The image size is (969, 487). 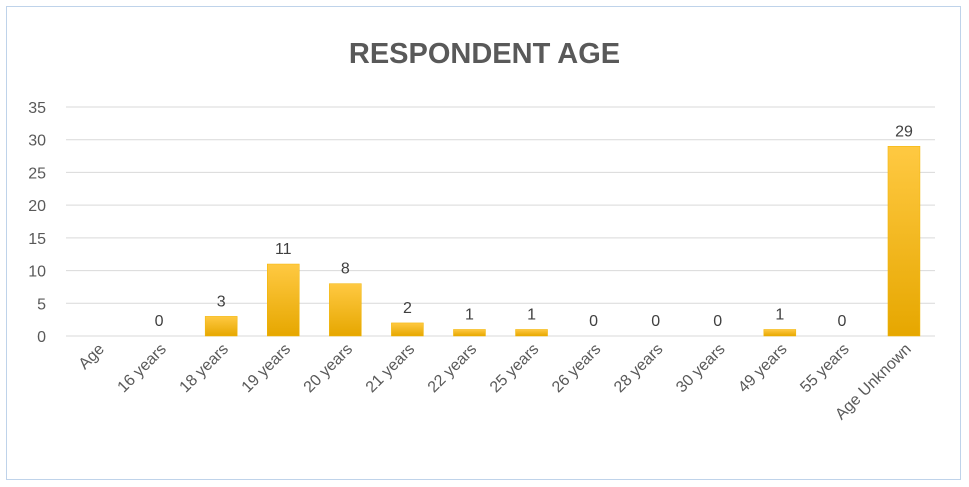 What do you see at coordinates (762, 368) in the screenshot?
I see `x-tick-label: 49 years` at bounding box center [762, 368].